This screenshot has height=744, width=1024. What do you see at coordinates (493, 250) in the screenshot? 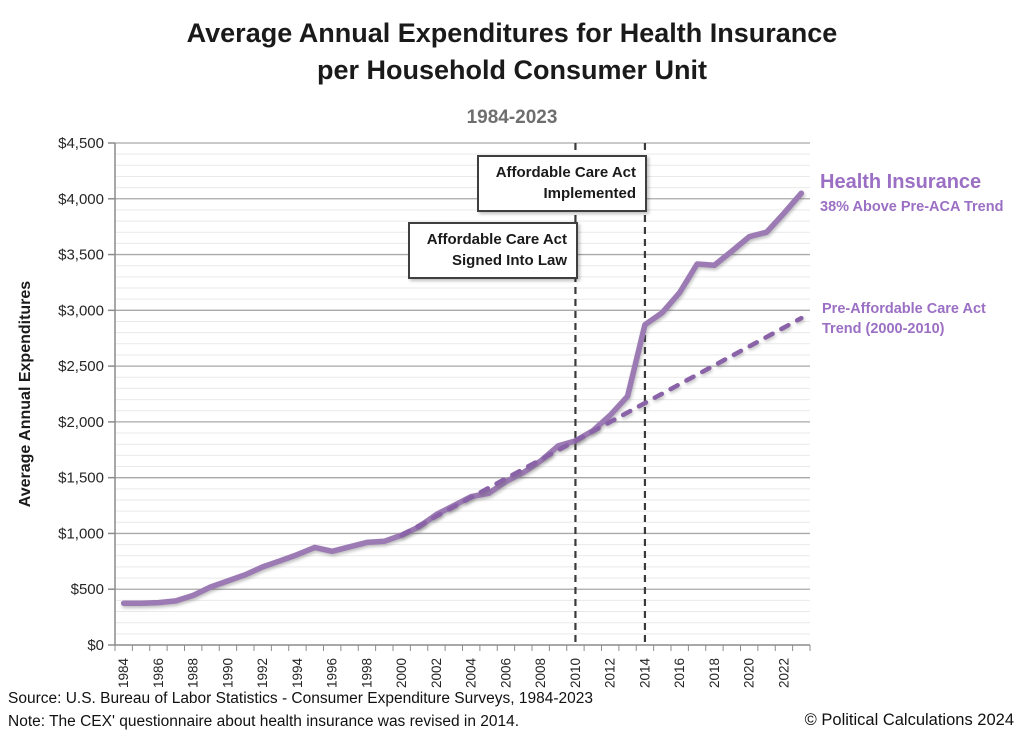
I see `annotation-aca-signed: Affordable Care Act Signed Into Law` at bounding box center [493, 250].